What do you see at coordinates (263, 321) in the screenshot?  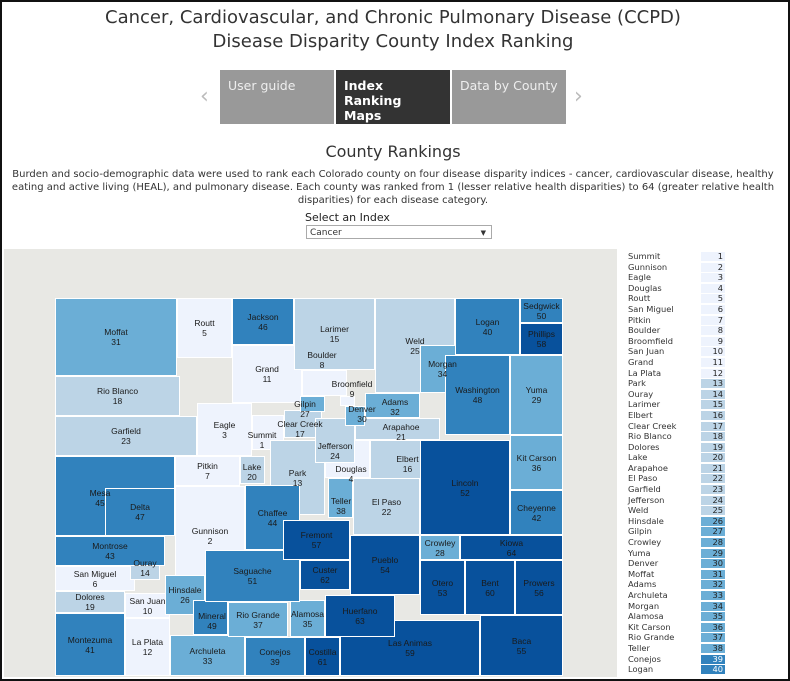 I see `county-jackson` at bounding box center [263, 321].